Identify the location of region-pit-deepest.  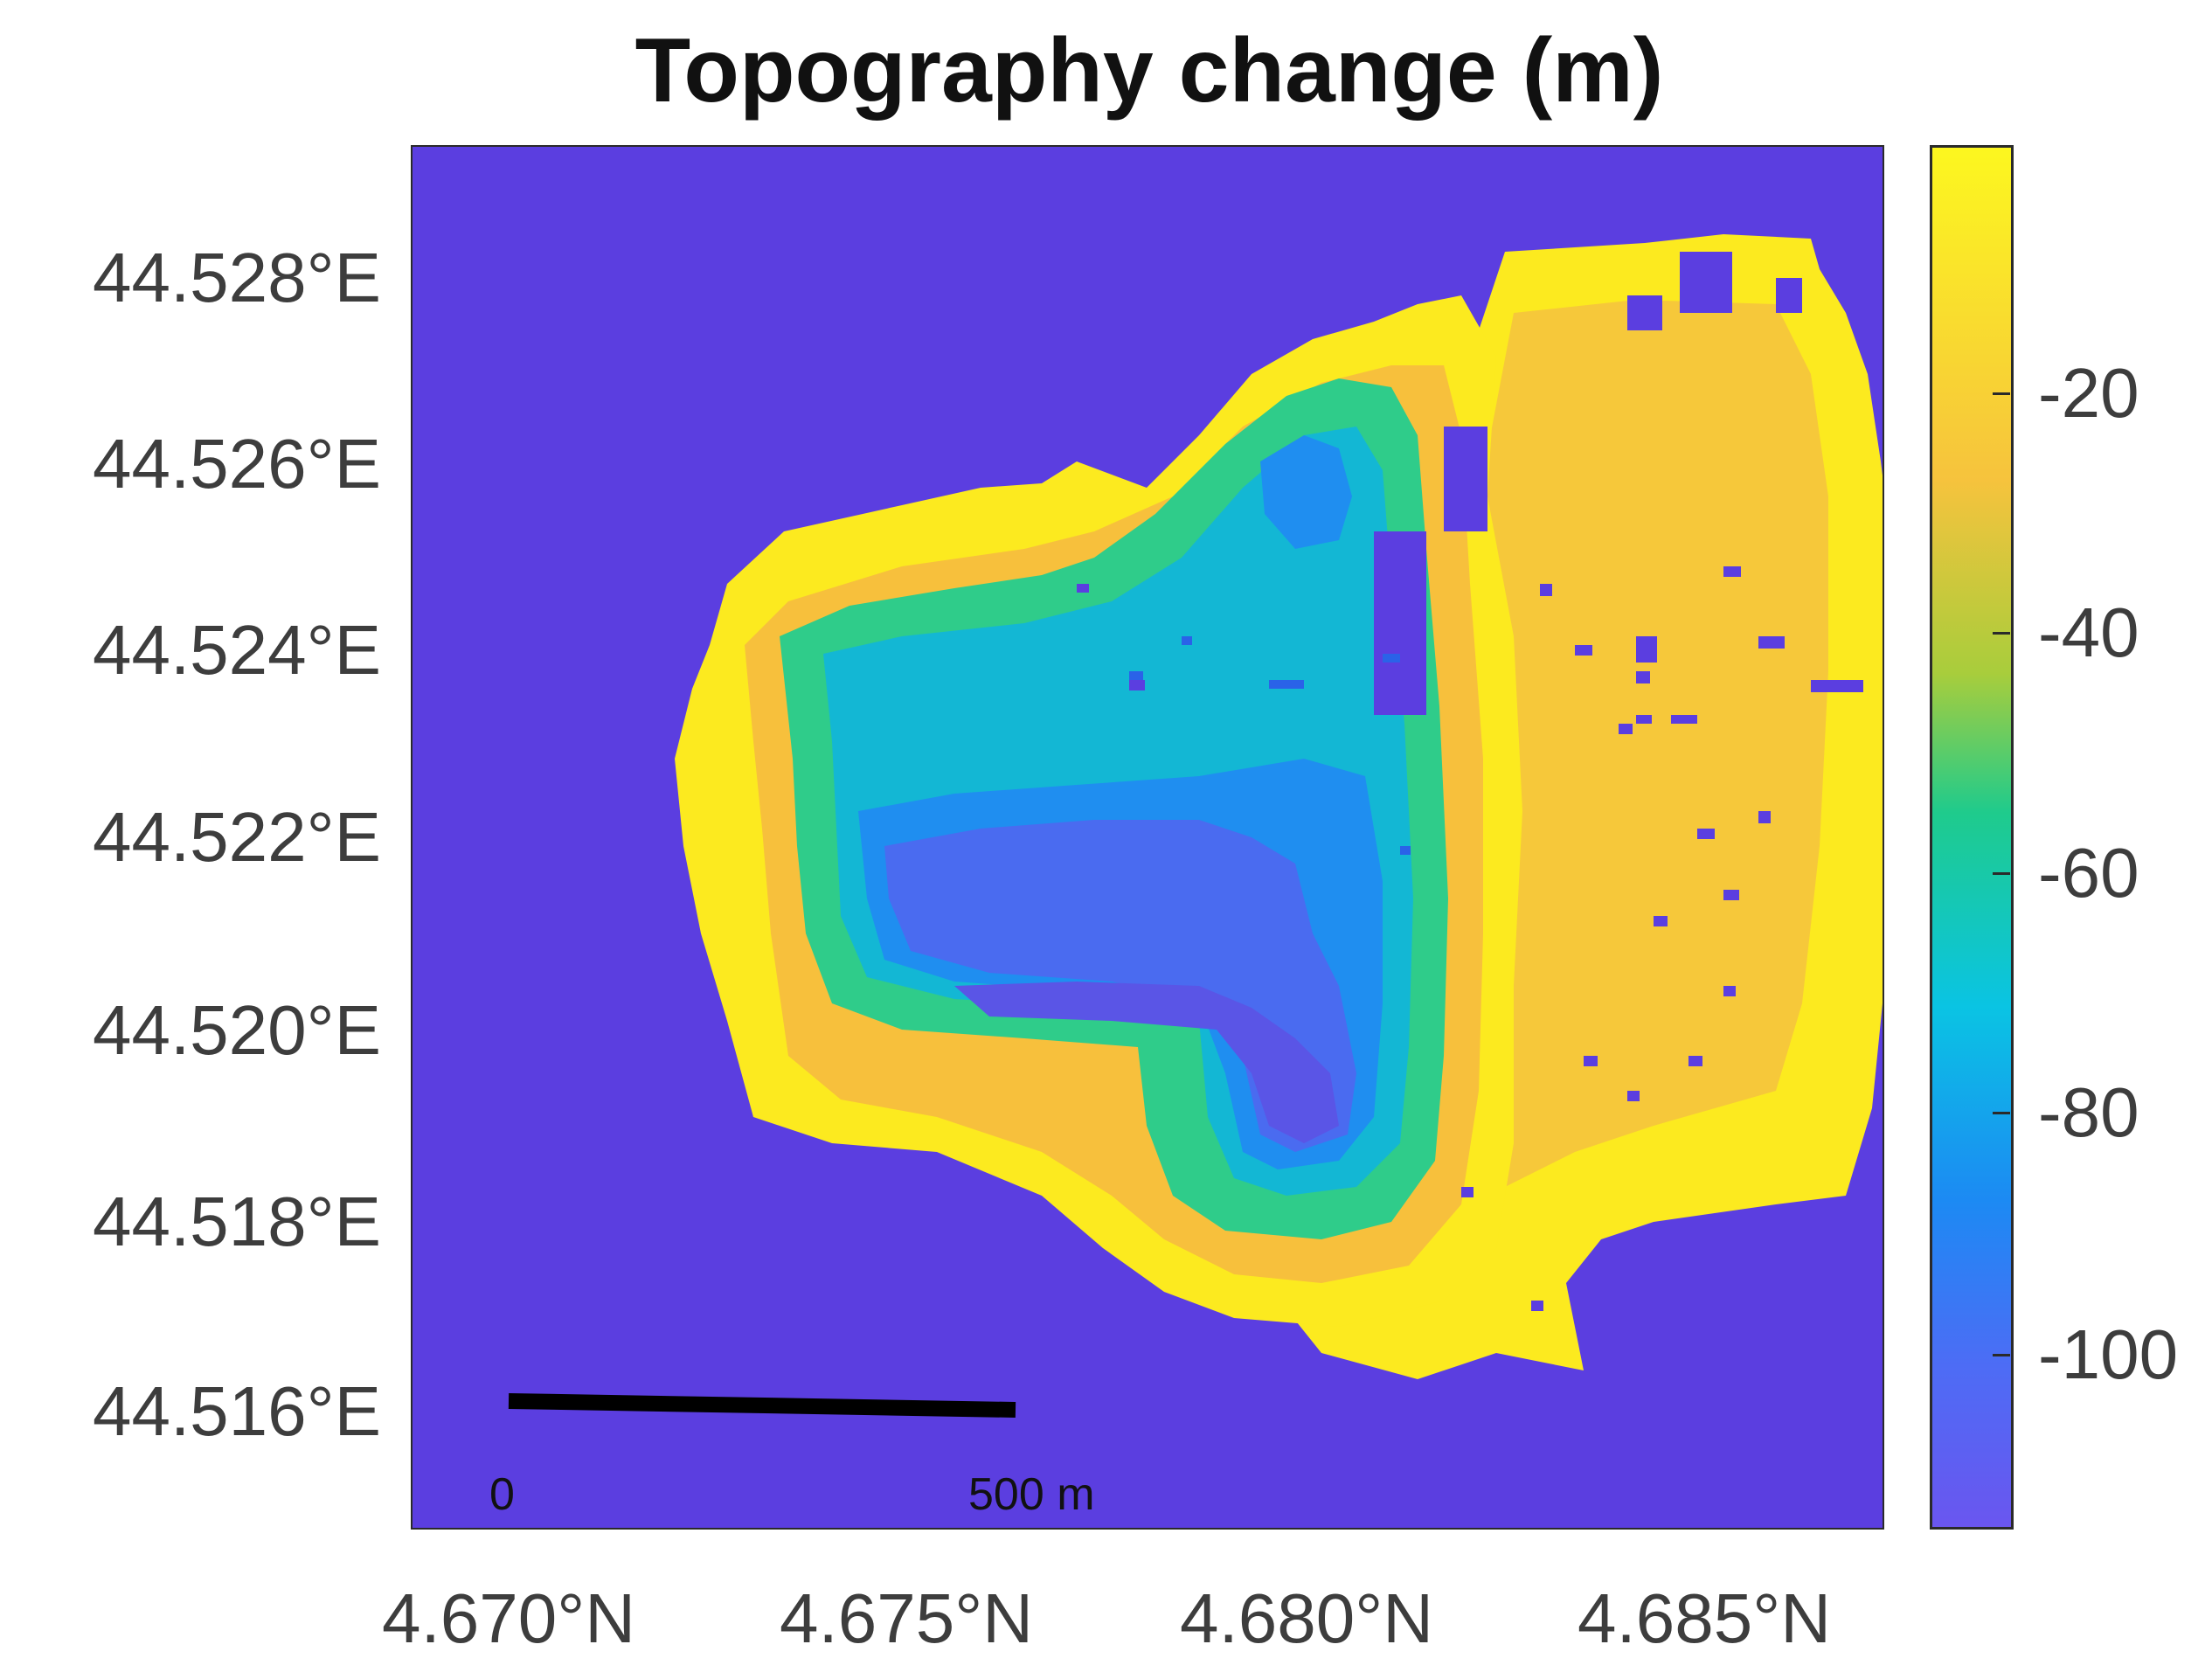
(1146, 1062).